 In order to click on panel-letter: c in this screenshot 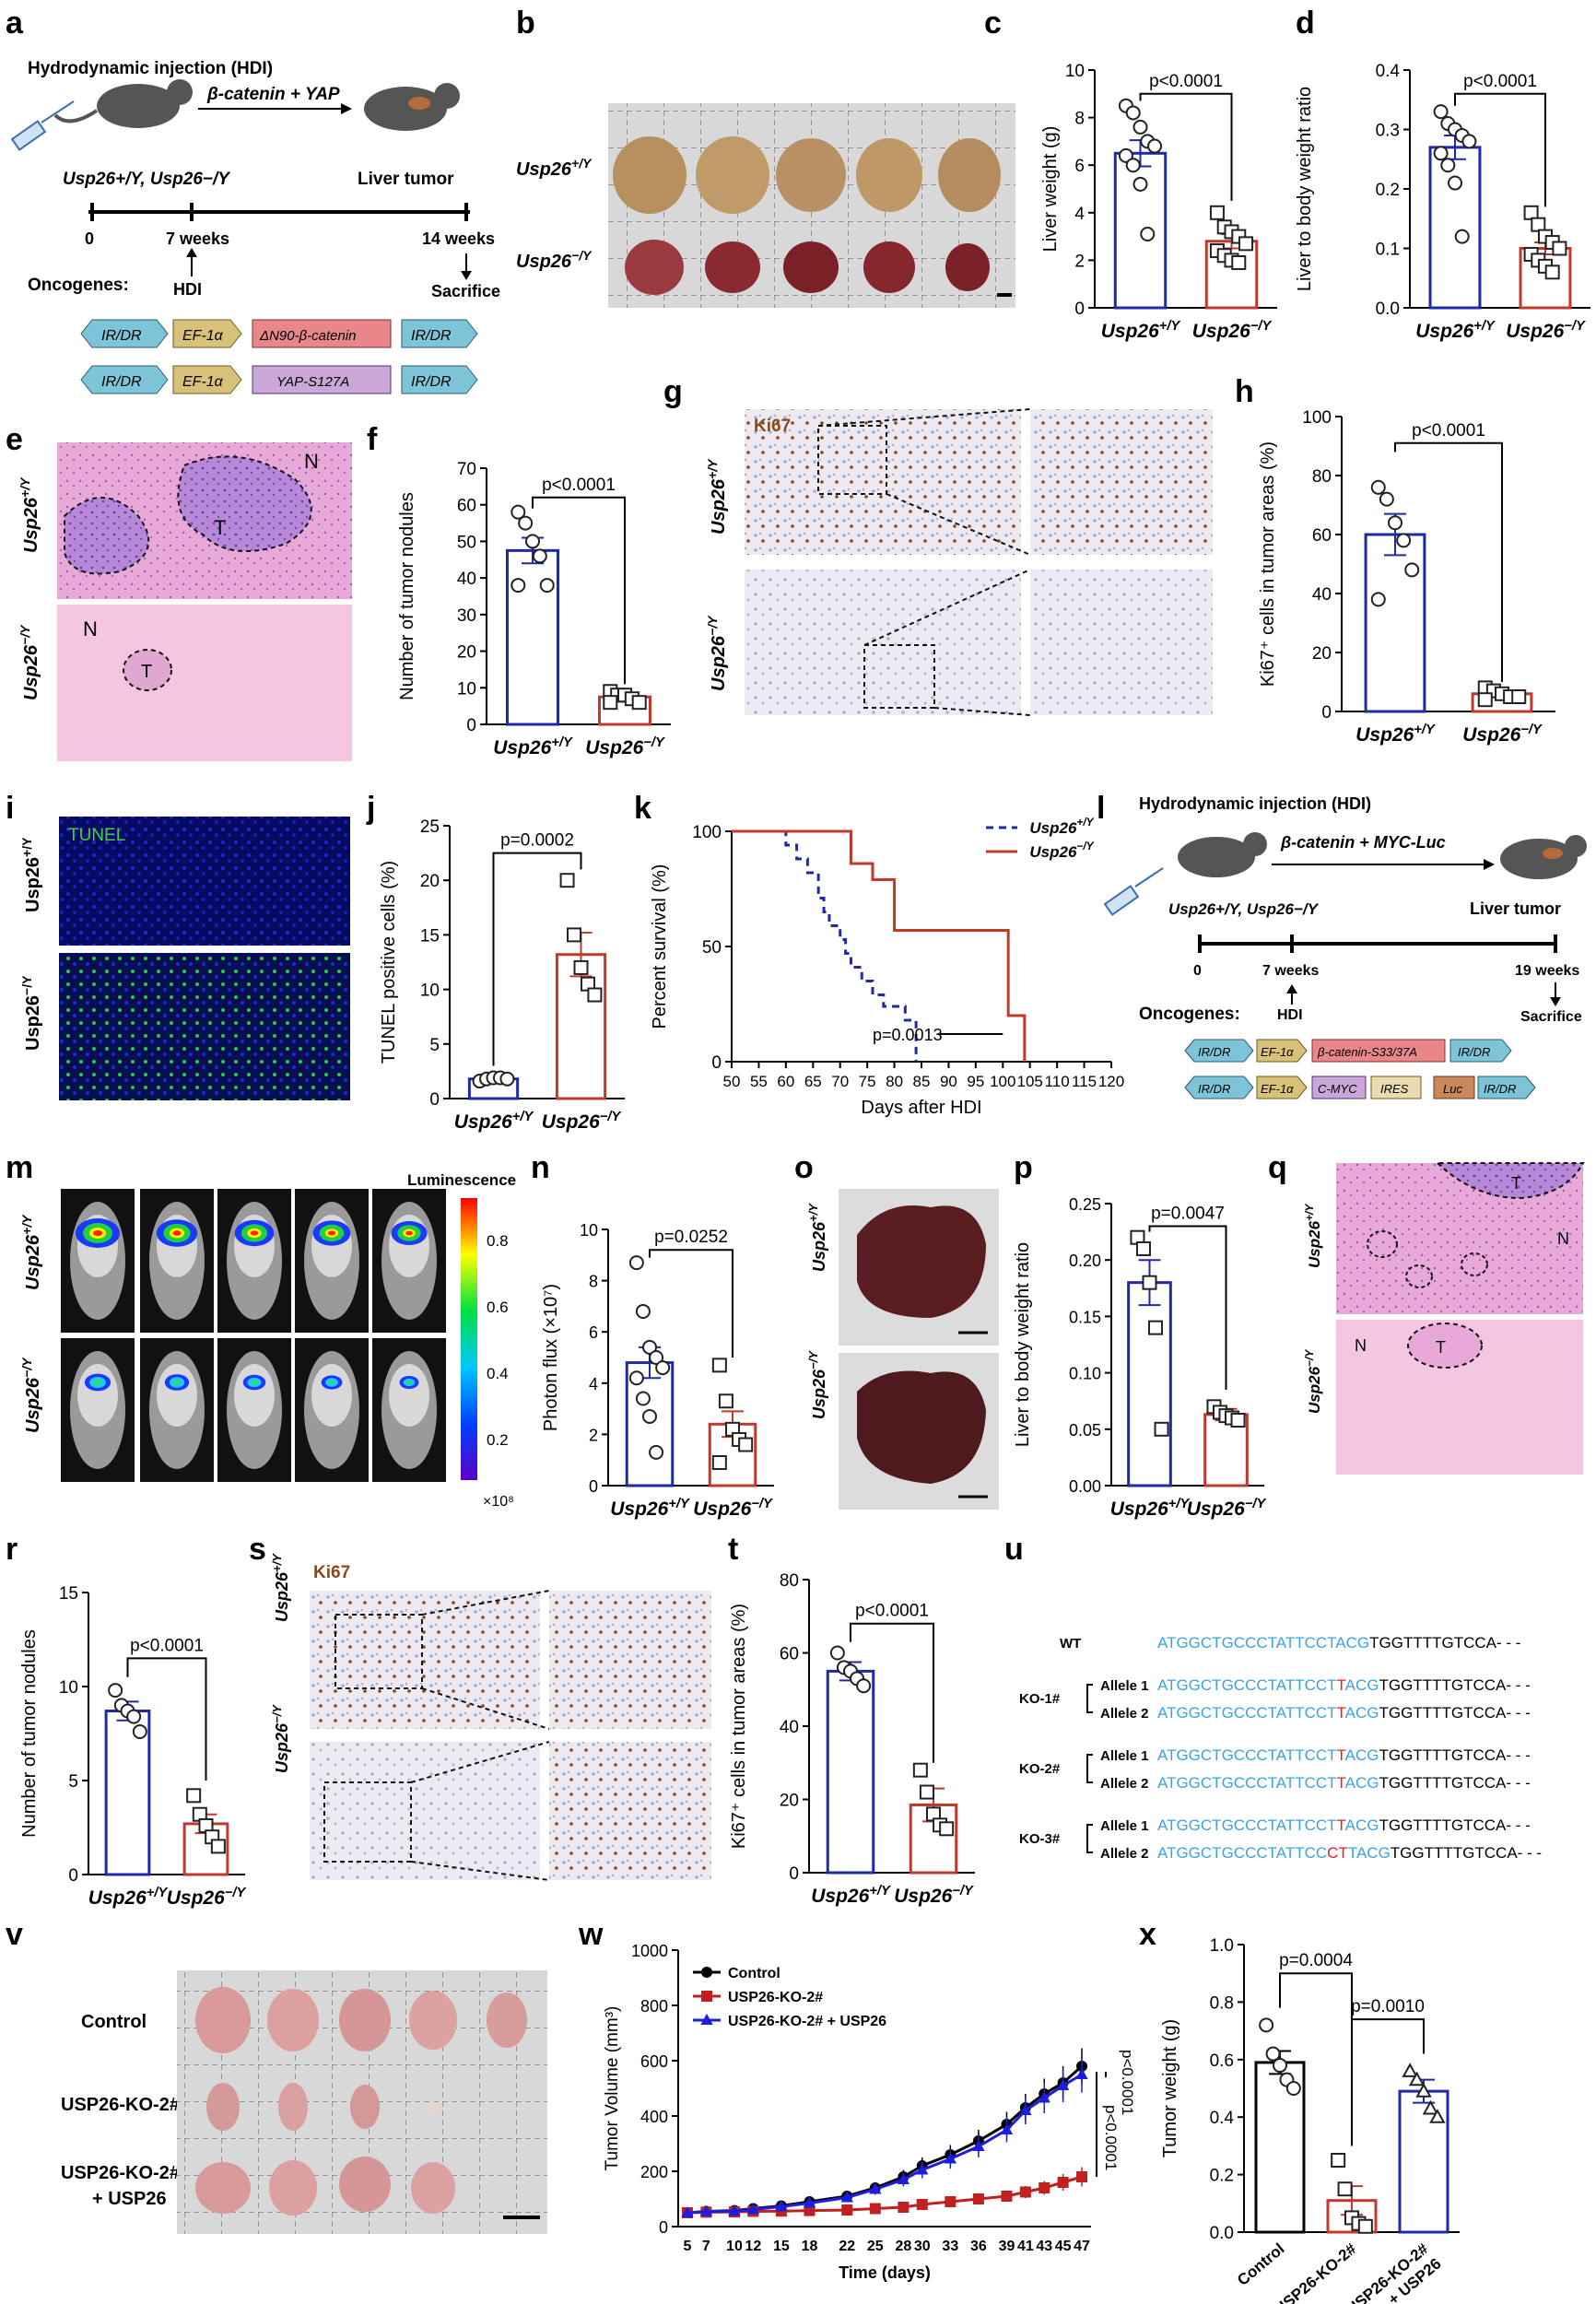, I will do `click(993, 23)`.